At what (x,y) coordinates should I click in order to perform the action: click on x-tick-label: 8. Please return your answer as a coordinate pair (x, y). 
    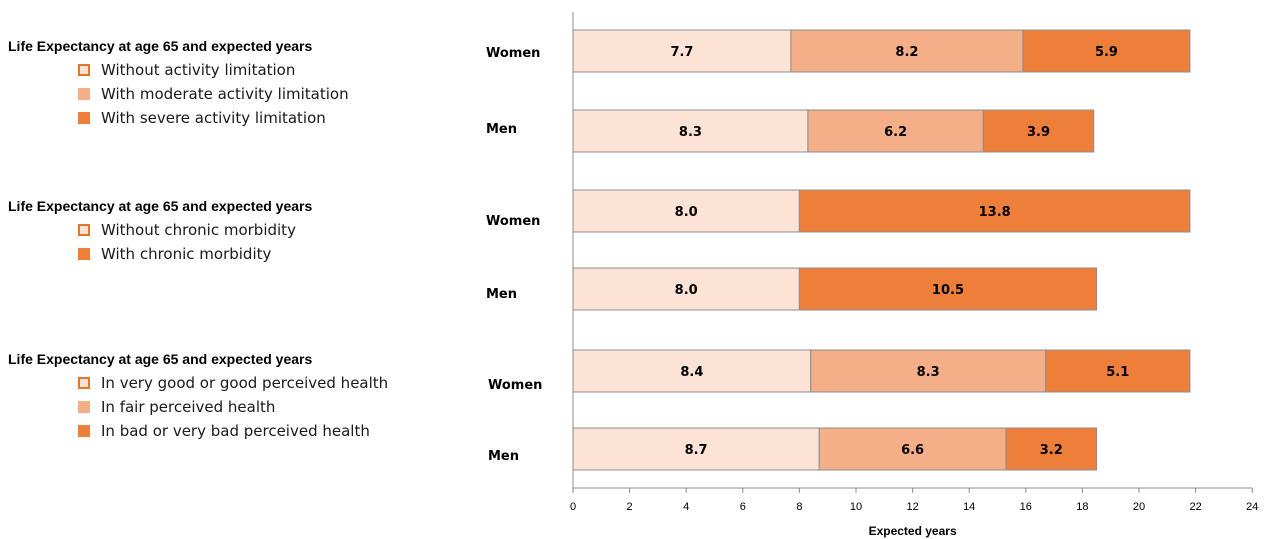
    Looking at the image, I should click on (799, 507).